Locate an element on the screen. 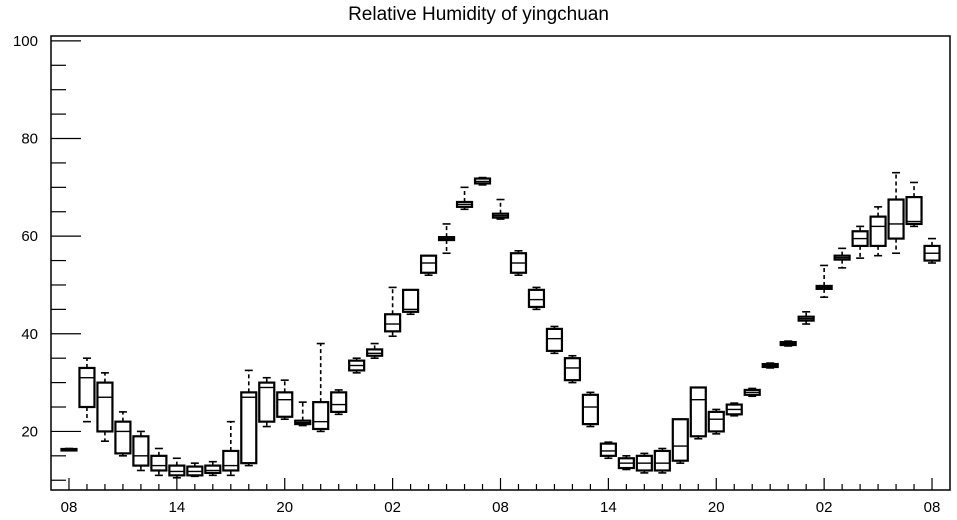 The image size is (957, 520). y-tick-label: 80 is located at coordinates (29, 139).